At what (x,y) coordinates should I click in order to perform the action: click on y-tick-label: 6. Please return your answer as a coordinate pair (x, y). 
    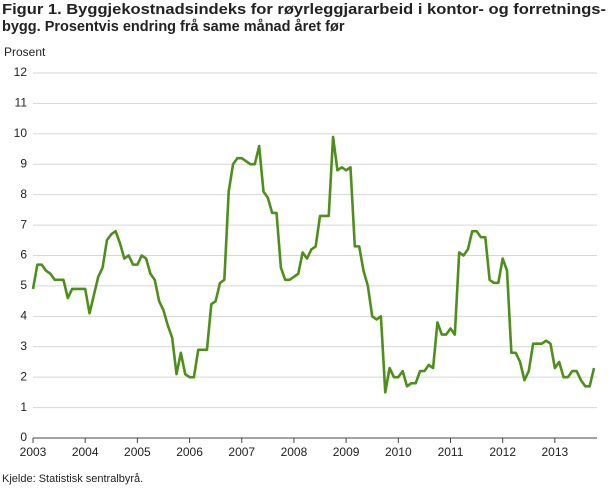
    Looking at the image, I should click on (23, 255).